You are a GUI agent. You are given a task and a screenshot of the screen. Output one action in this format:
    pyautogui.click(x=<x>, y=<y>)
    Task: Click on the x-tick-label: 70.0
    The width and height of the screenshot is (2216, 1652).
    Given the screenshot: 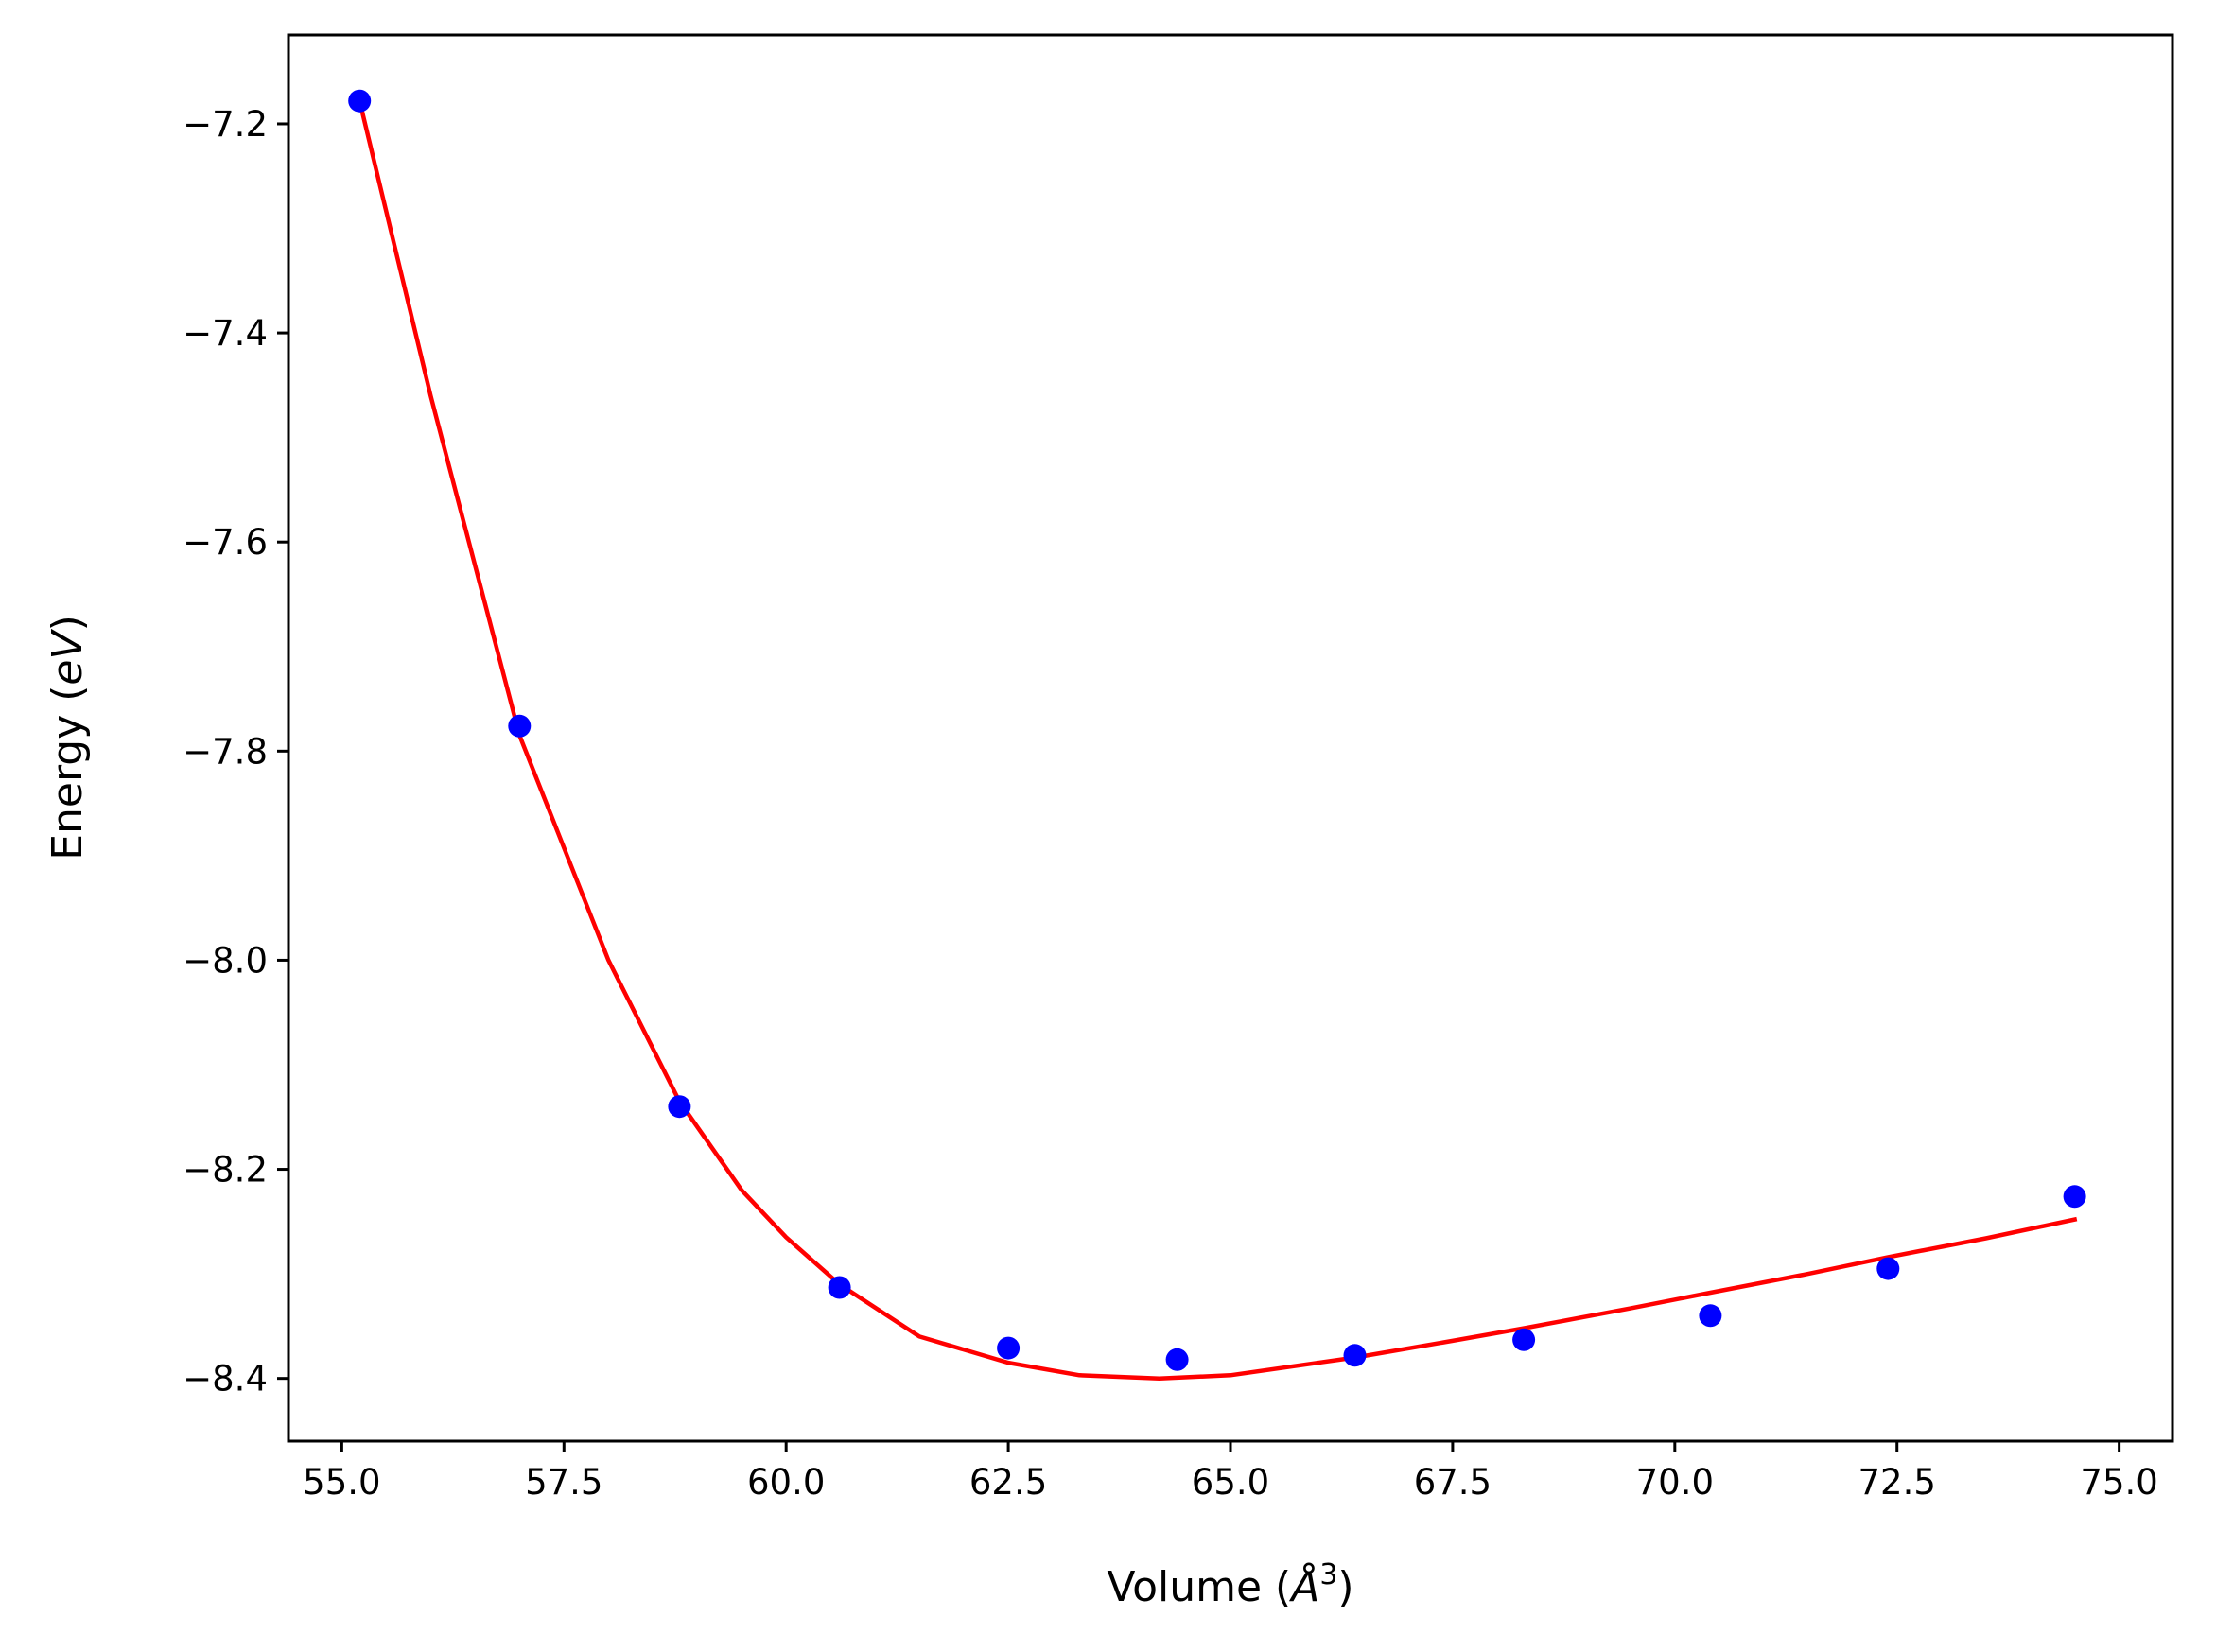 What is the action you would take?
    pyautogui.click(x=1675, y=1483)
    